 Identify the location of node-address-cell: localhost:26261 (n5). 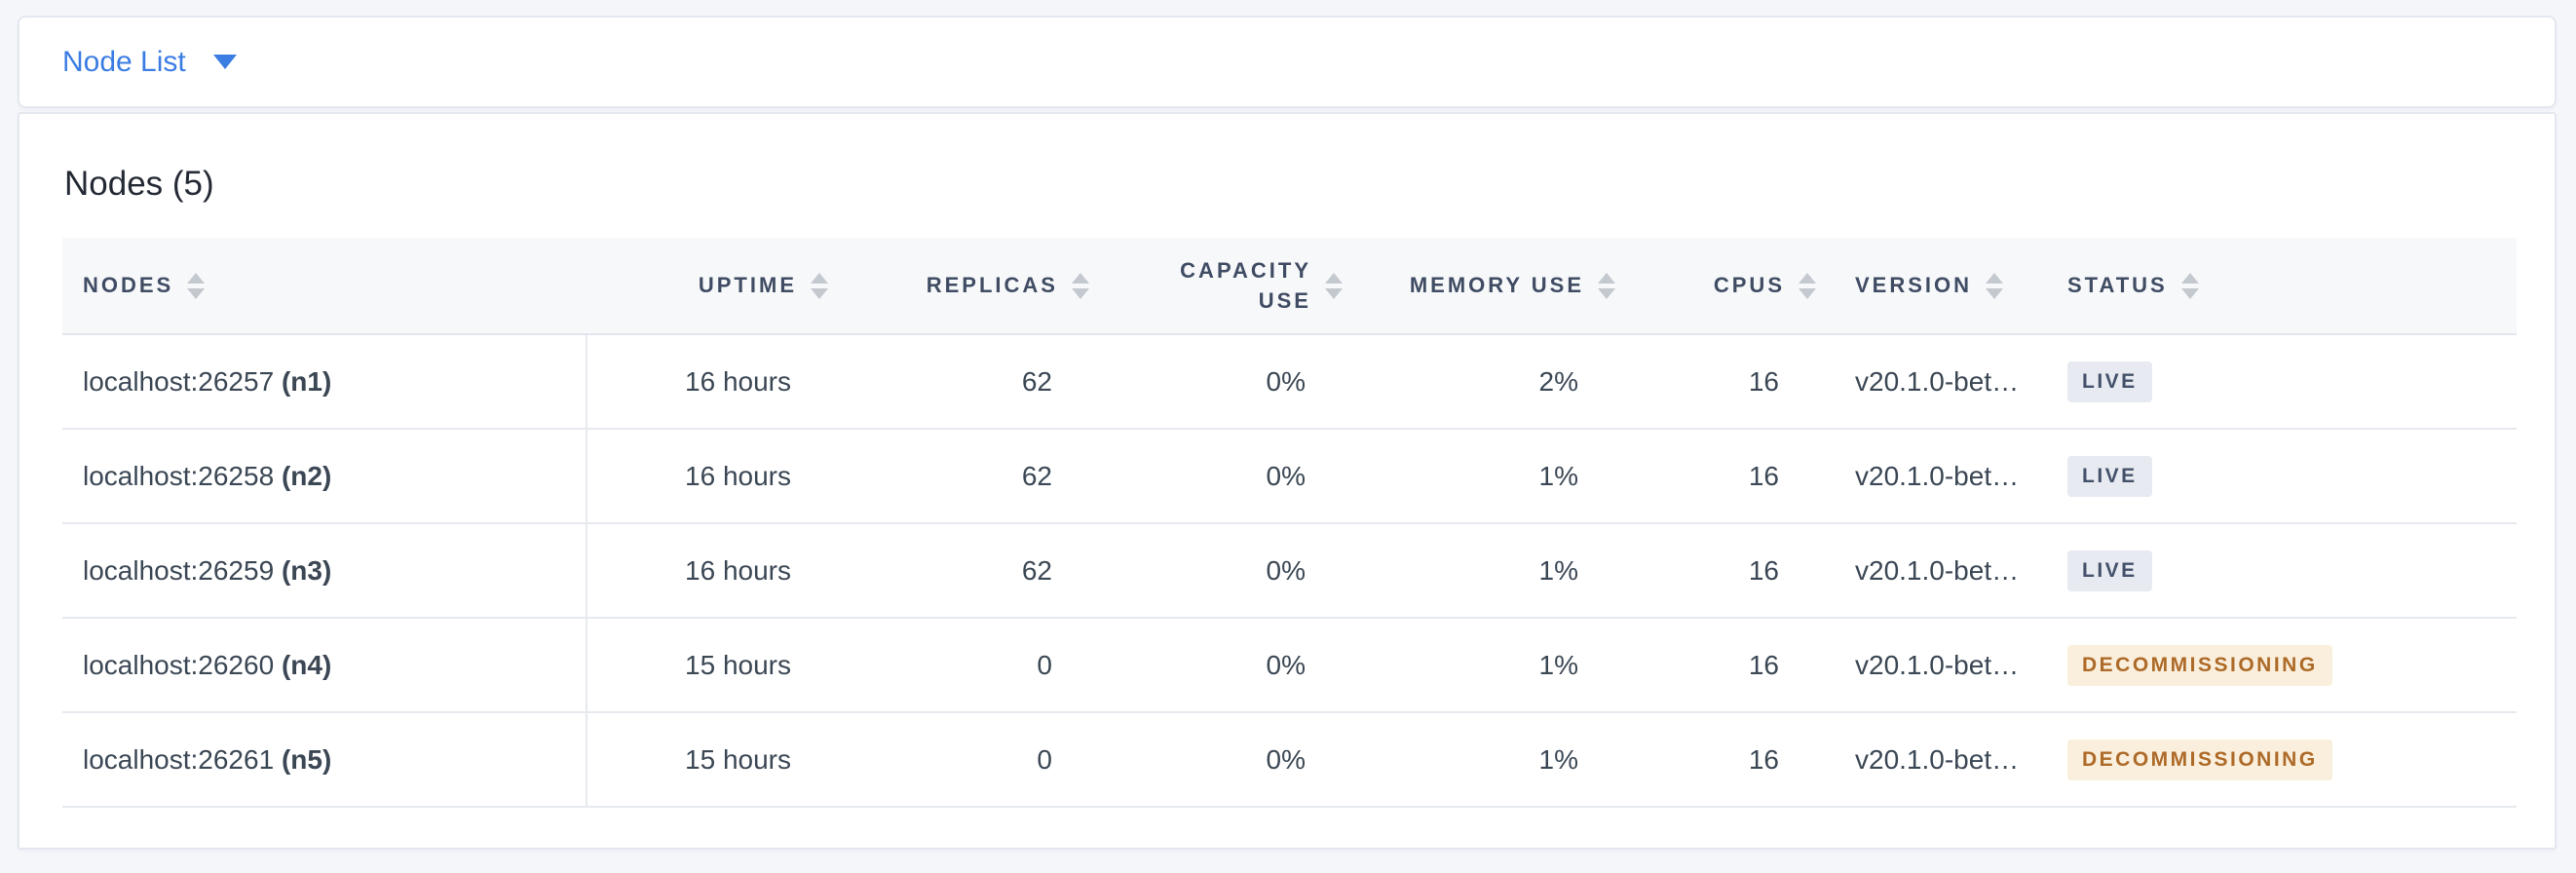
(324, 760).